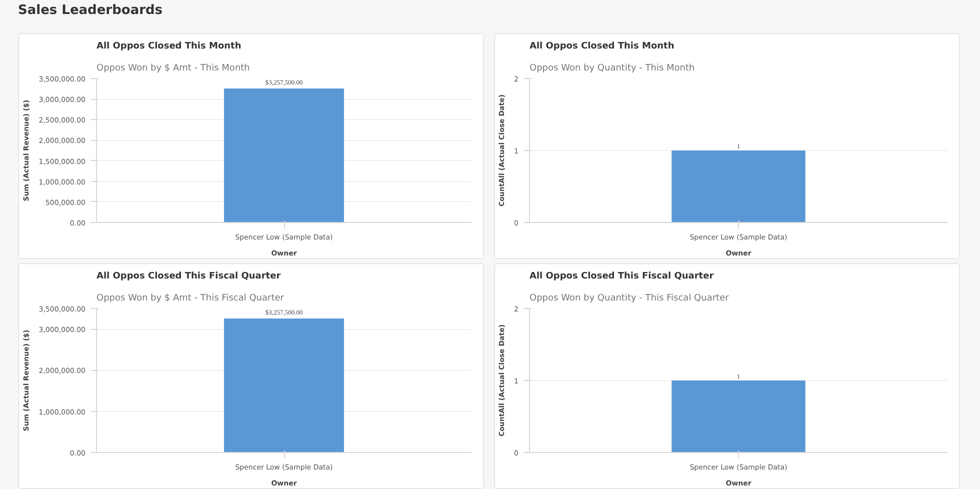  I want to click on chart-subtitle: Oppos Won by Quantity - This Fiscal Quarter, so click(630, 299).